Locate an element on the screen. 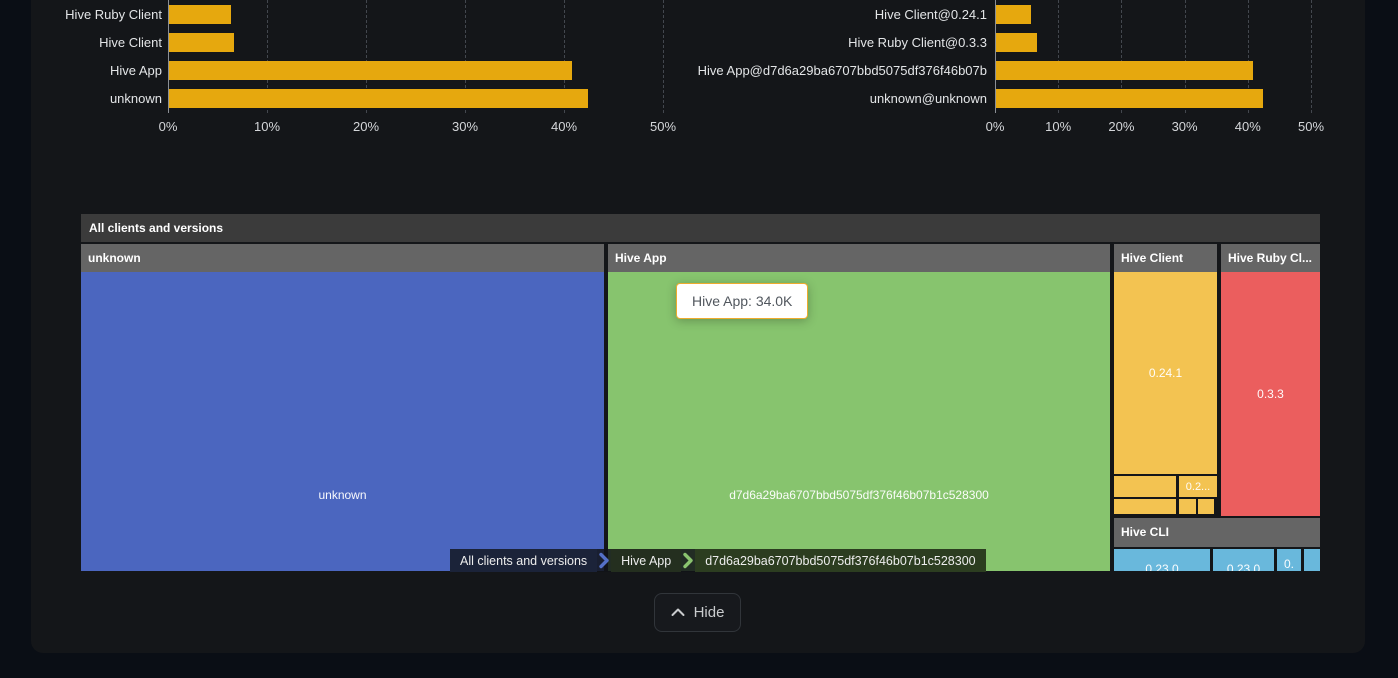 This screenshot has height=678, width=1398. treemap-node: 0.3.3 is located at coordinates (1270, 394).